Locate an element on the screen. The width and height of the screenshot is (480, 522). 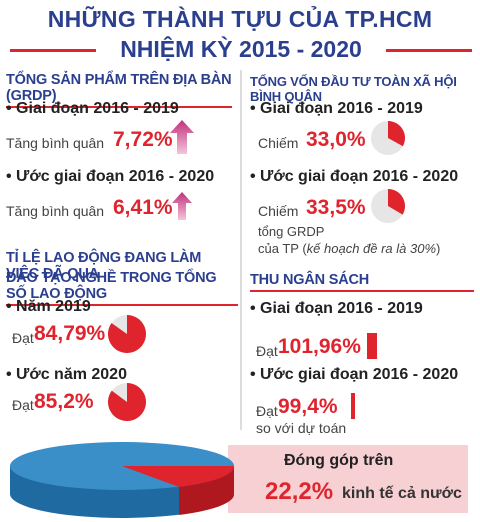
budget-value-1: 101,96% is located at coordinates (319, 346).